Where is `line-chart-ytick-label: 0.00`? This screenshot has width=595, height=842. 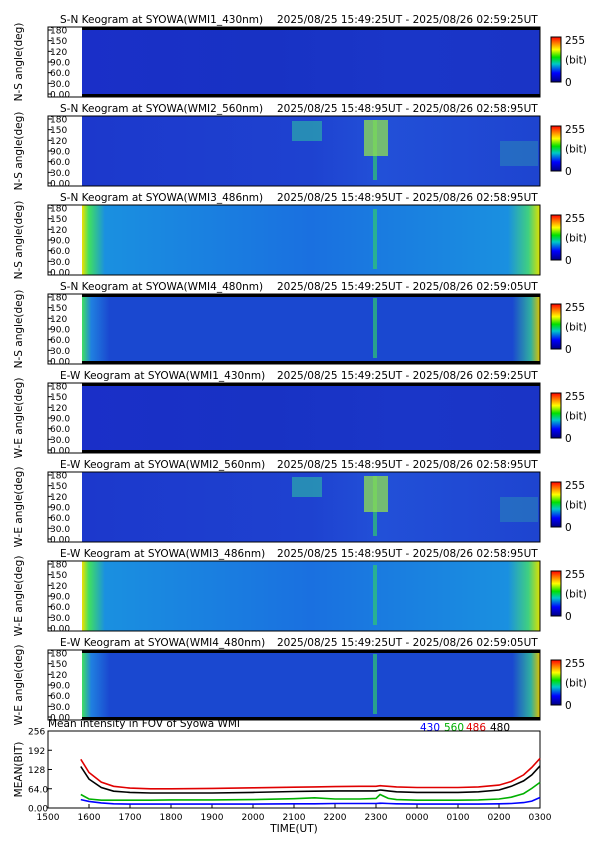 line-chart-ytick-label: 0.00 is located at coordinates (38, 810).